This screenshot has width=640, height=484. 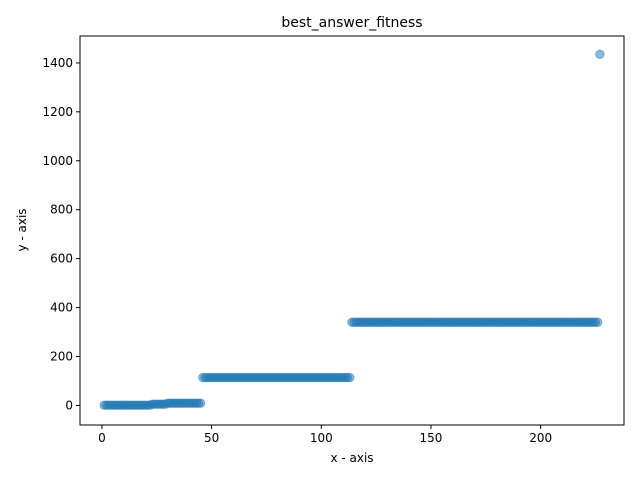 I want to click on y-tick-label: 1400, so click(x=57, y=63).